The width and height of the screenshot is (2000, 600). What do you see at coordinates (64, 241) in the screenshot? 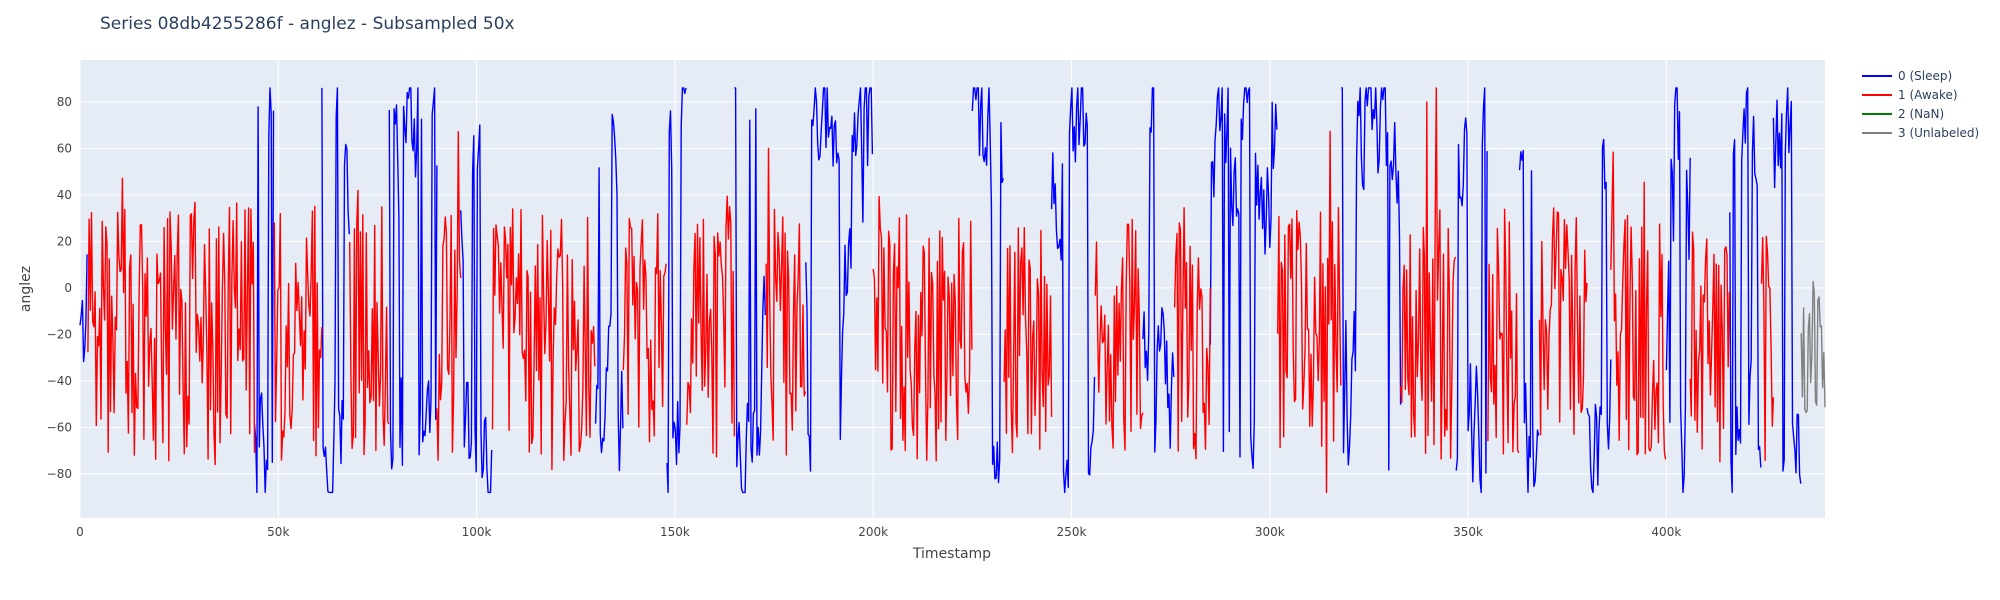
I see `y-tick-label: 20` at bounding box center [64, 241].